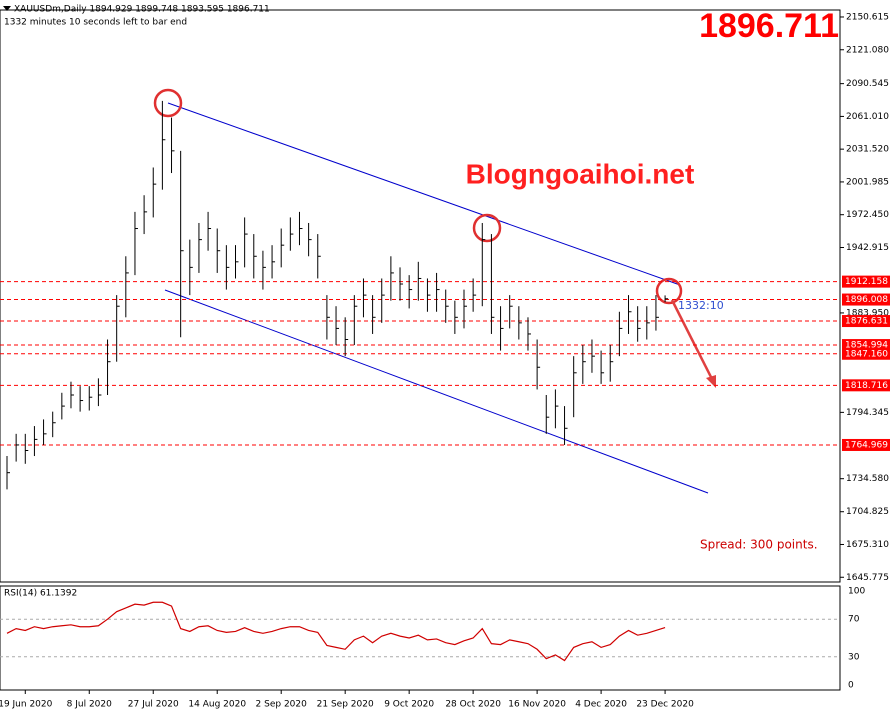 The width and height of the screenshot is (896, 716). What do you see at coordinates (867, 117) in the screenshot?
I see `y-tick-label: 2061.010` at bounding box center [867, 117].